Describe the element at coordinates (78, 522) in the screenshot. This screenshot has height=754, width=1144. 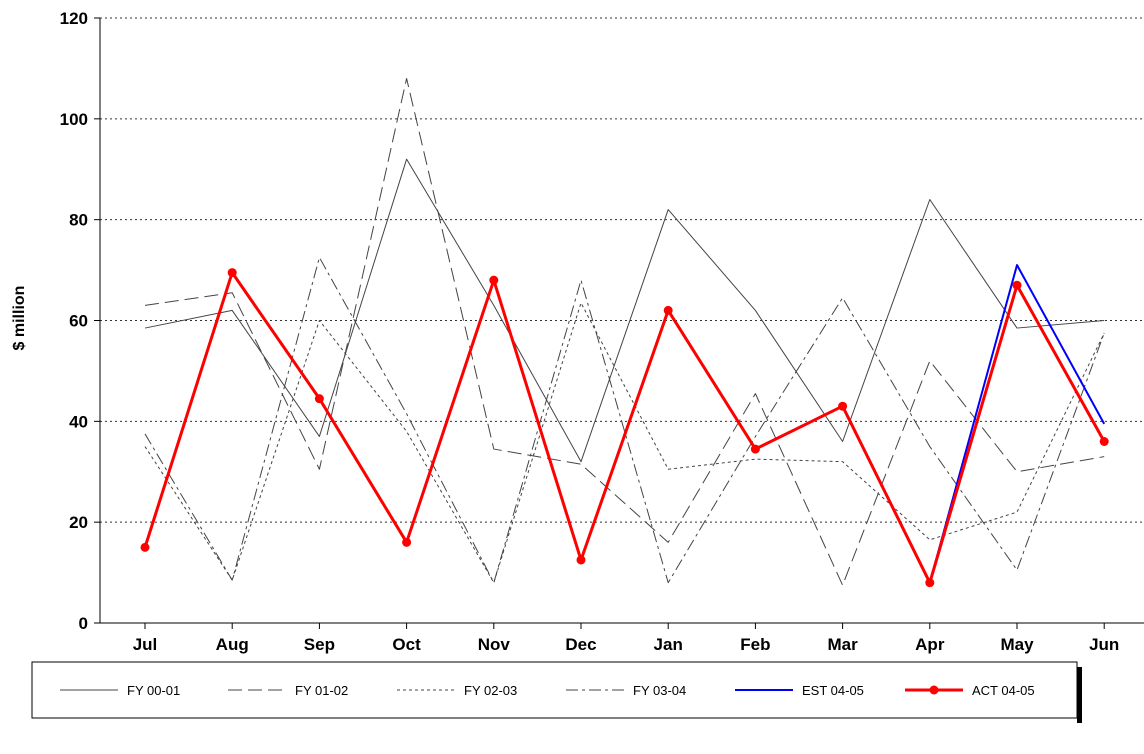
I see `y-tick-label: 20` at that location.